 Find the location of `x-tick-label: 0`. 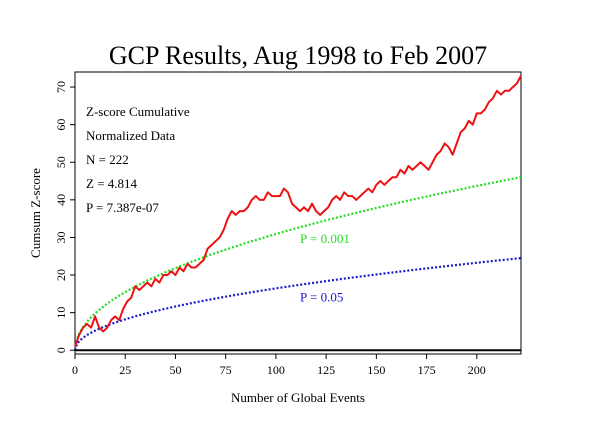

x-tick-label: 0 is located at coordinates (75, 370).